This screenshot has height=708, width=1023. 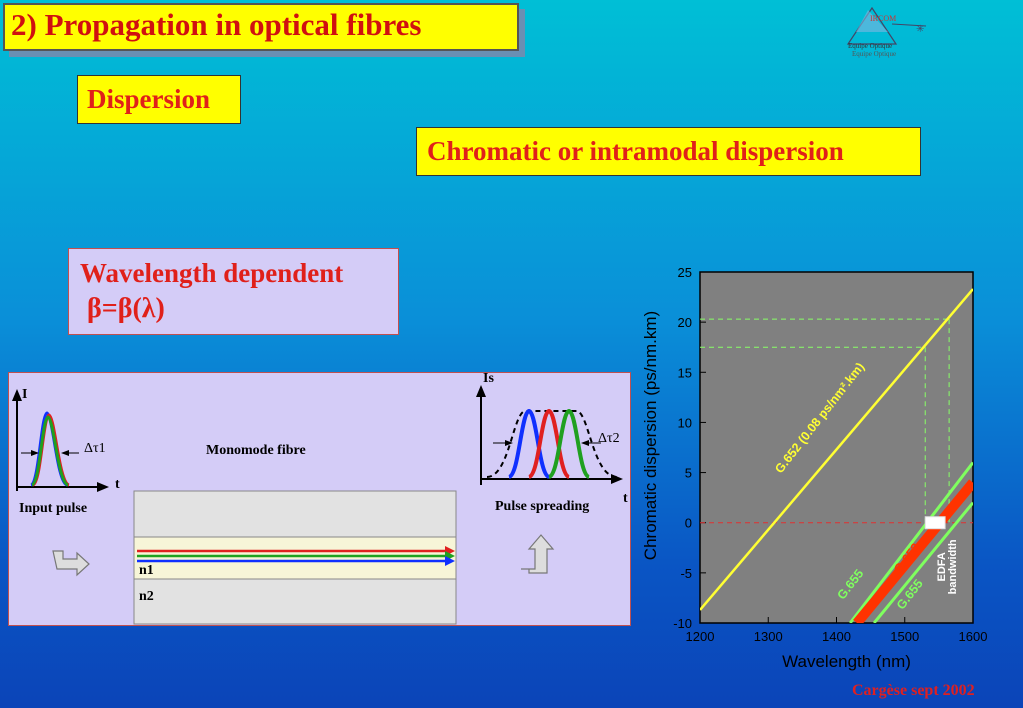 I want to click on series-g655-lower-line, so click(x=922, y=562).